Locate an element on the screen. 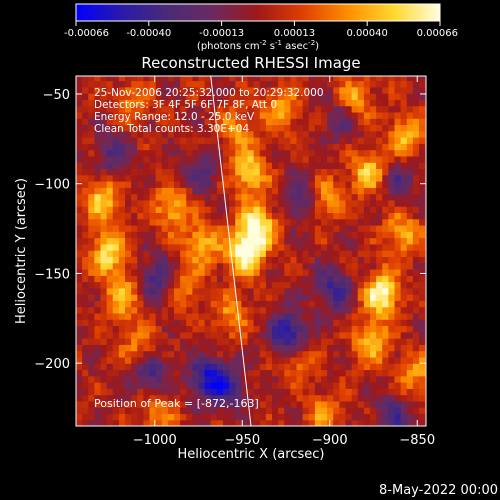 The height and width of the screenshot is (500, 500). y-tick-label: −150 is located at coordinates (52, 274).